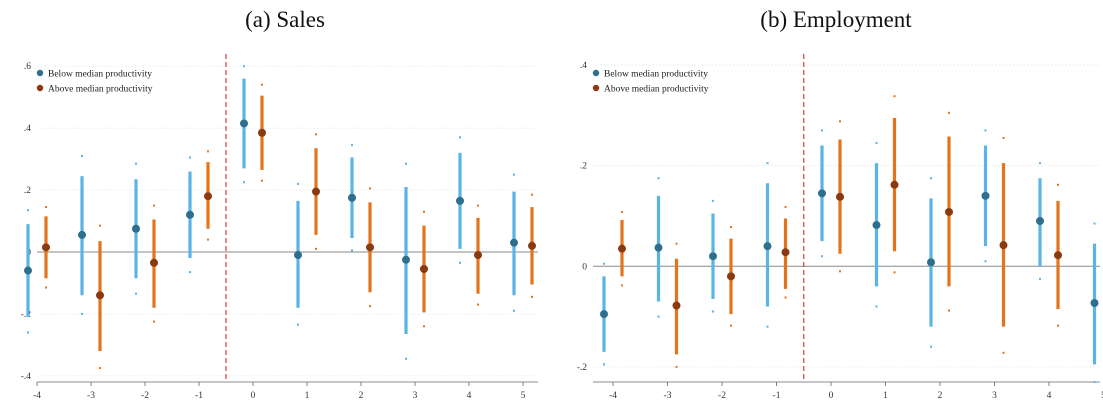  I want to click on x-tick-label: 1, so click(307, 396).